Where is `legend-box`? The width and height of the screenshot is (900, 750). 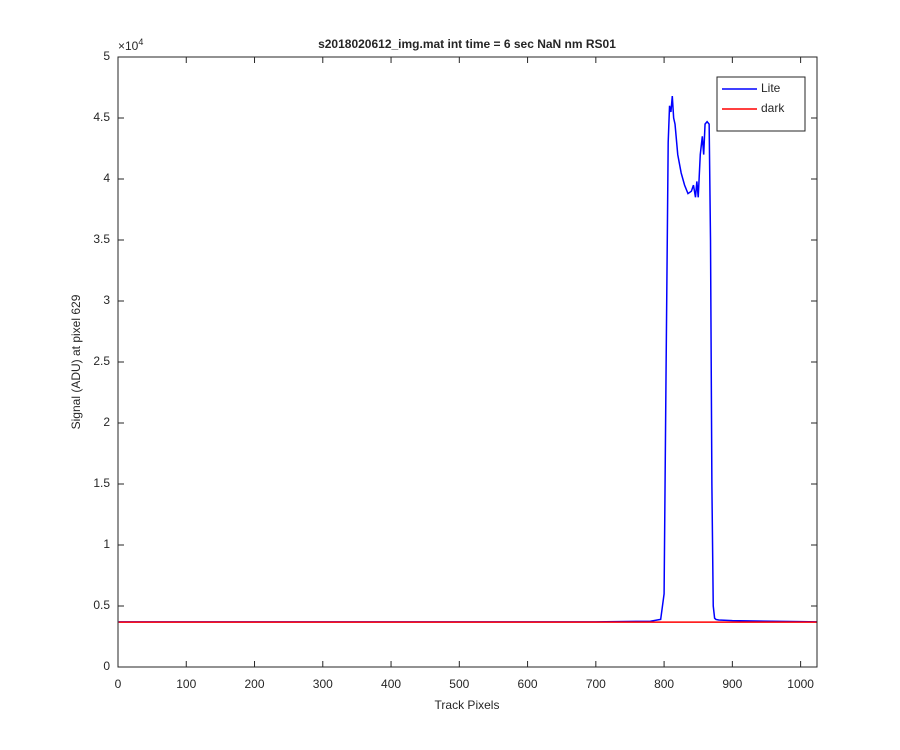
legend-box is located at coordinates (761, 104).